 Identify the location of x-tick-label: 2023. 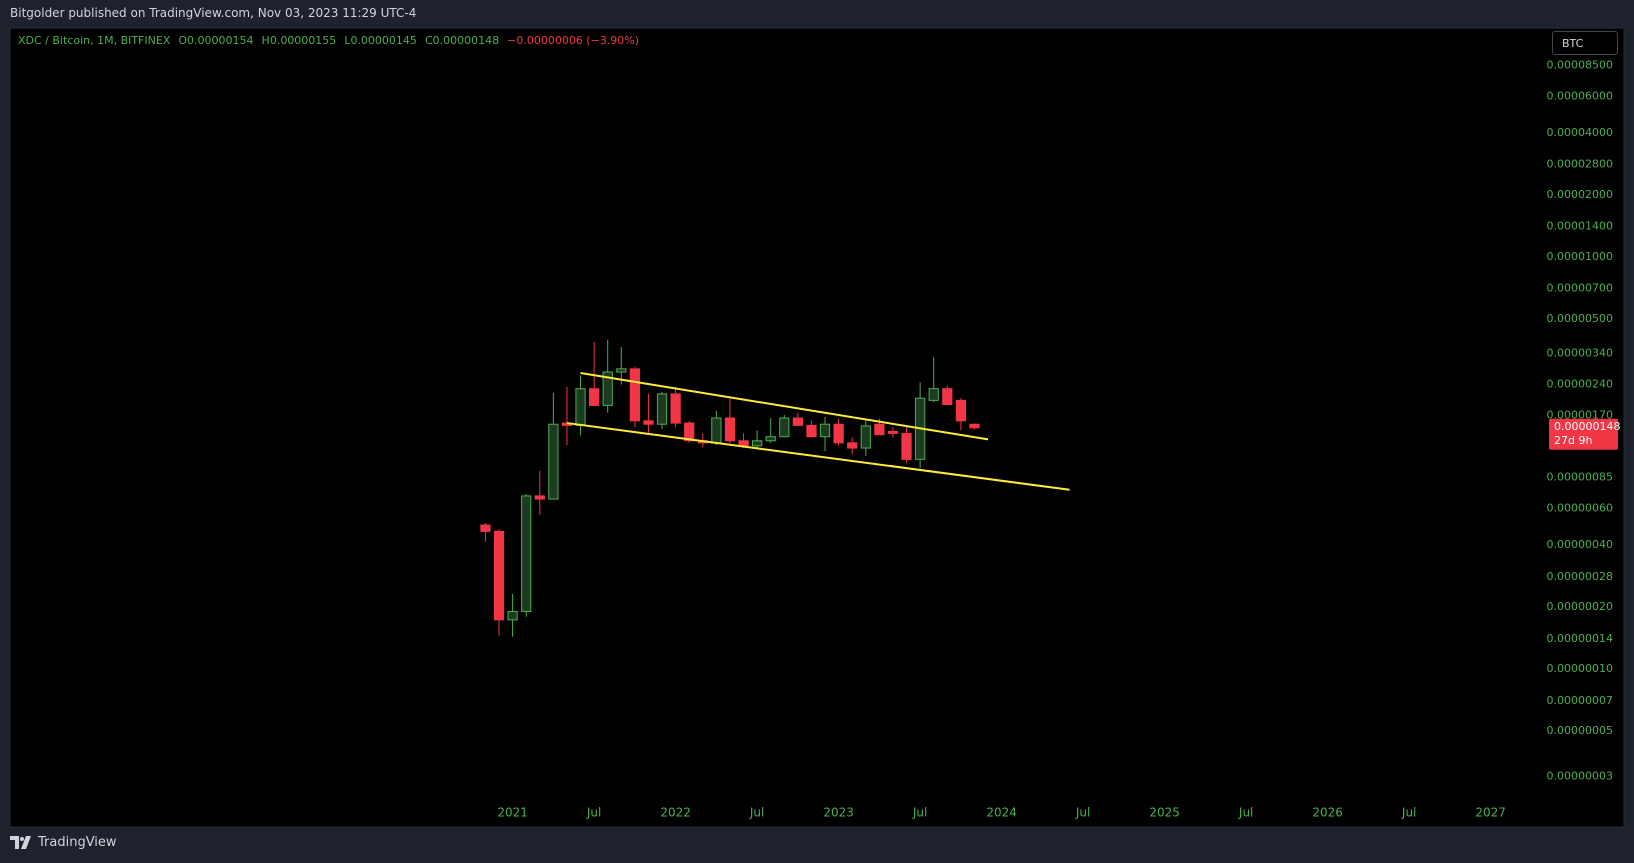
(838, 813).